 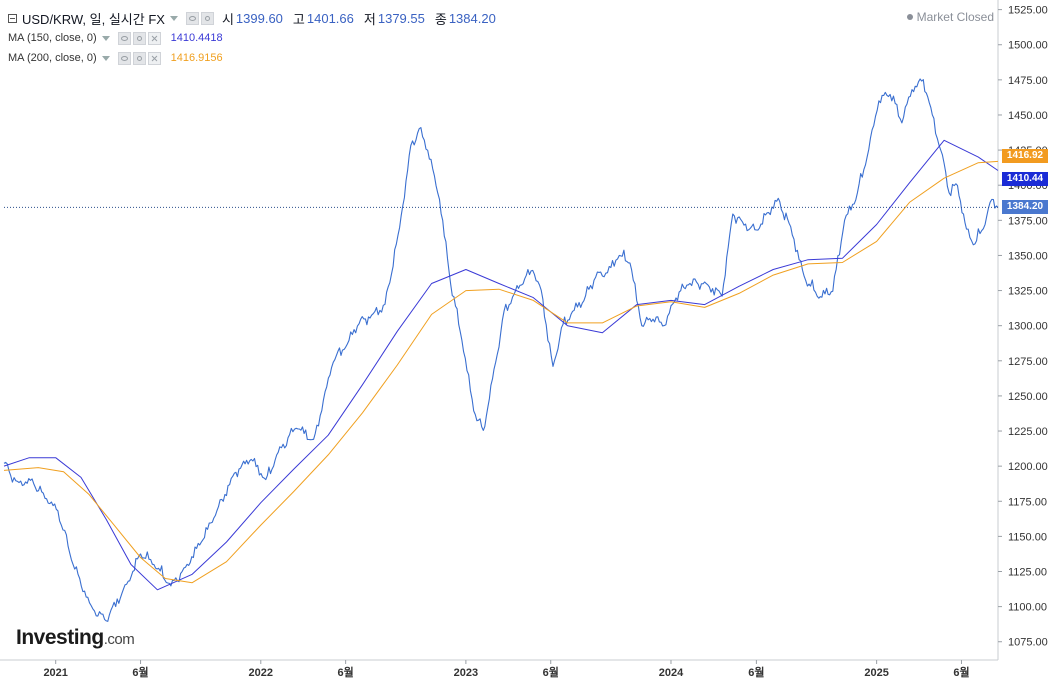 I want to click on y-tick-label: 1325.00, so click(x=1028, y=292).